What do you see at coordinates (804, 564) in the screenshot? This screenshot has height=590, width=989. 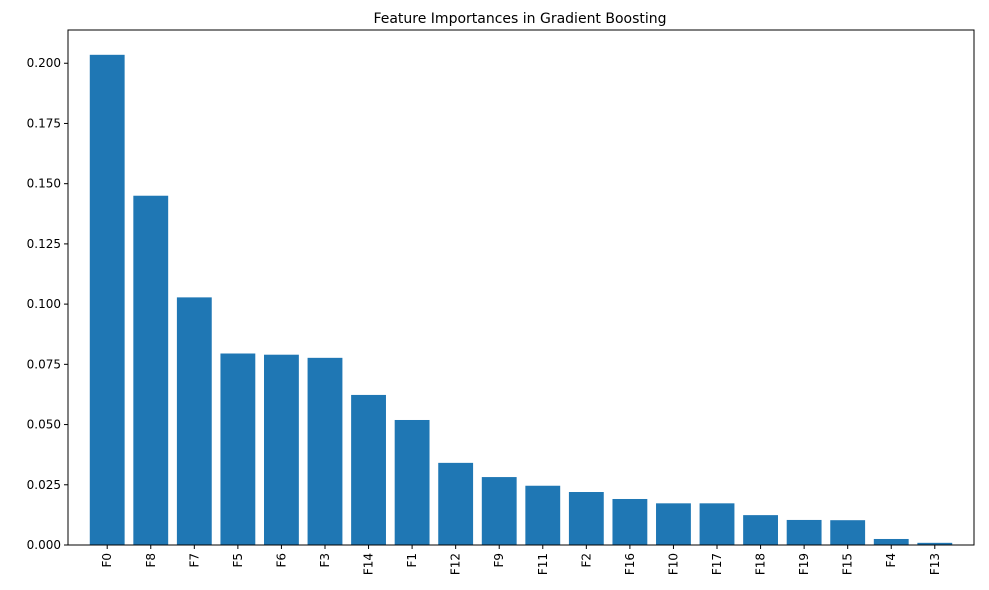 I see `x-tick-label: F19` at bounding box center [804, 564].